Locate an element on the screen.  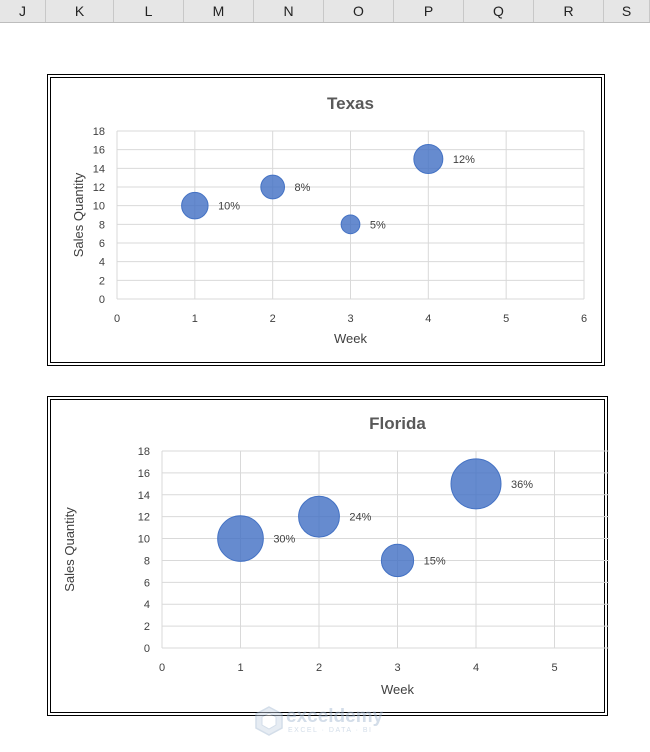
column-header-p: P is located at coordinates (429, 11).